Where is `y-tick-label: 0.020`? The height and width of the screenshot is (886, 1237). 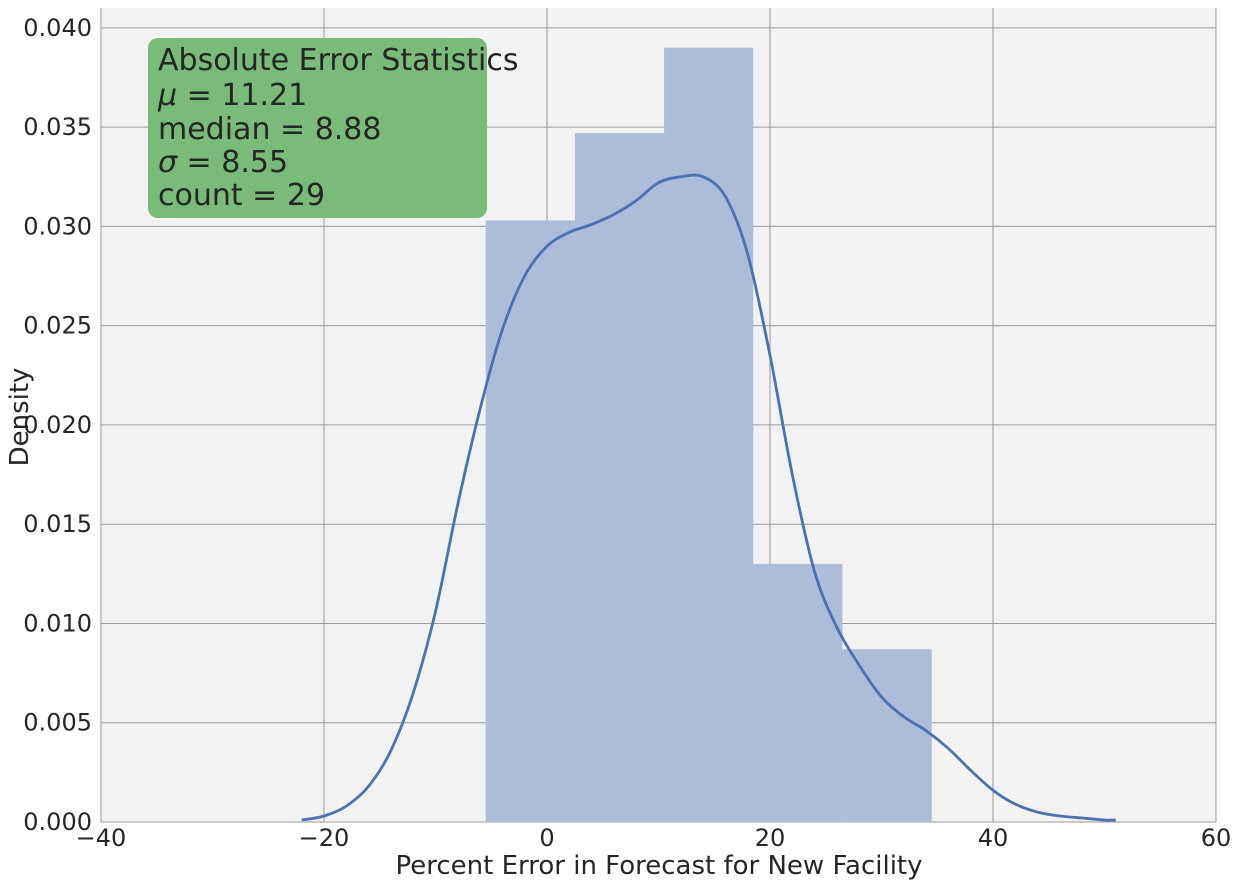
y-tick-label: 0.020 is located at coordinates (57, 425).